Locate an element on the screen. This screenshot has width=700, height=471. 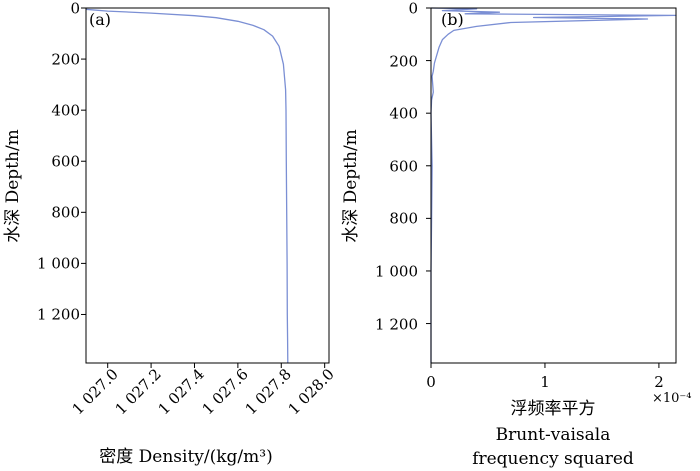
panel-b-x-axis-label-cn: 浮频率平方 is located at coordinates (553, 409).